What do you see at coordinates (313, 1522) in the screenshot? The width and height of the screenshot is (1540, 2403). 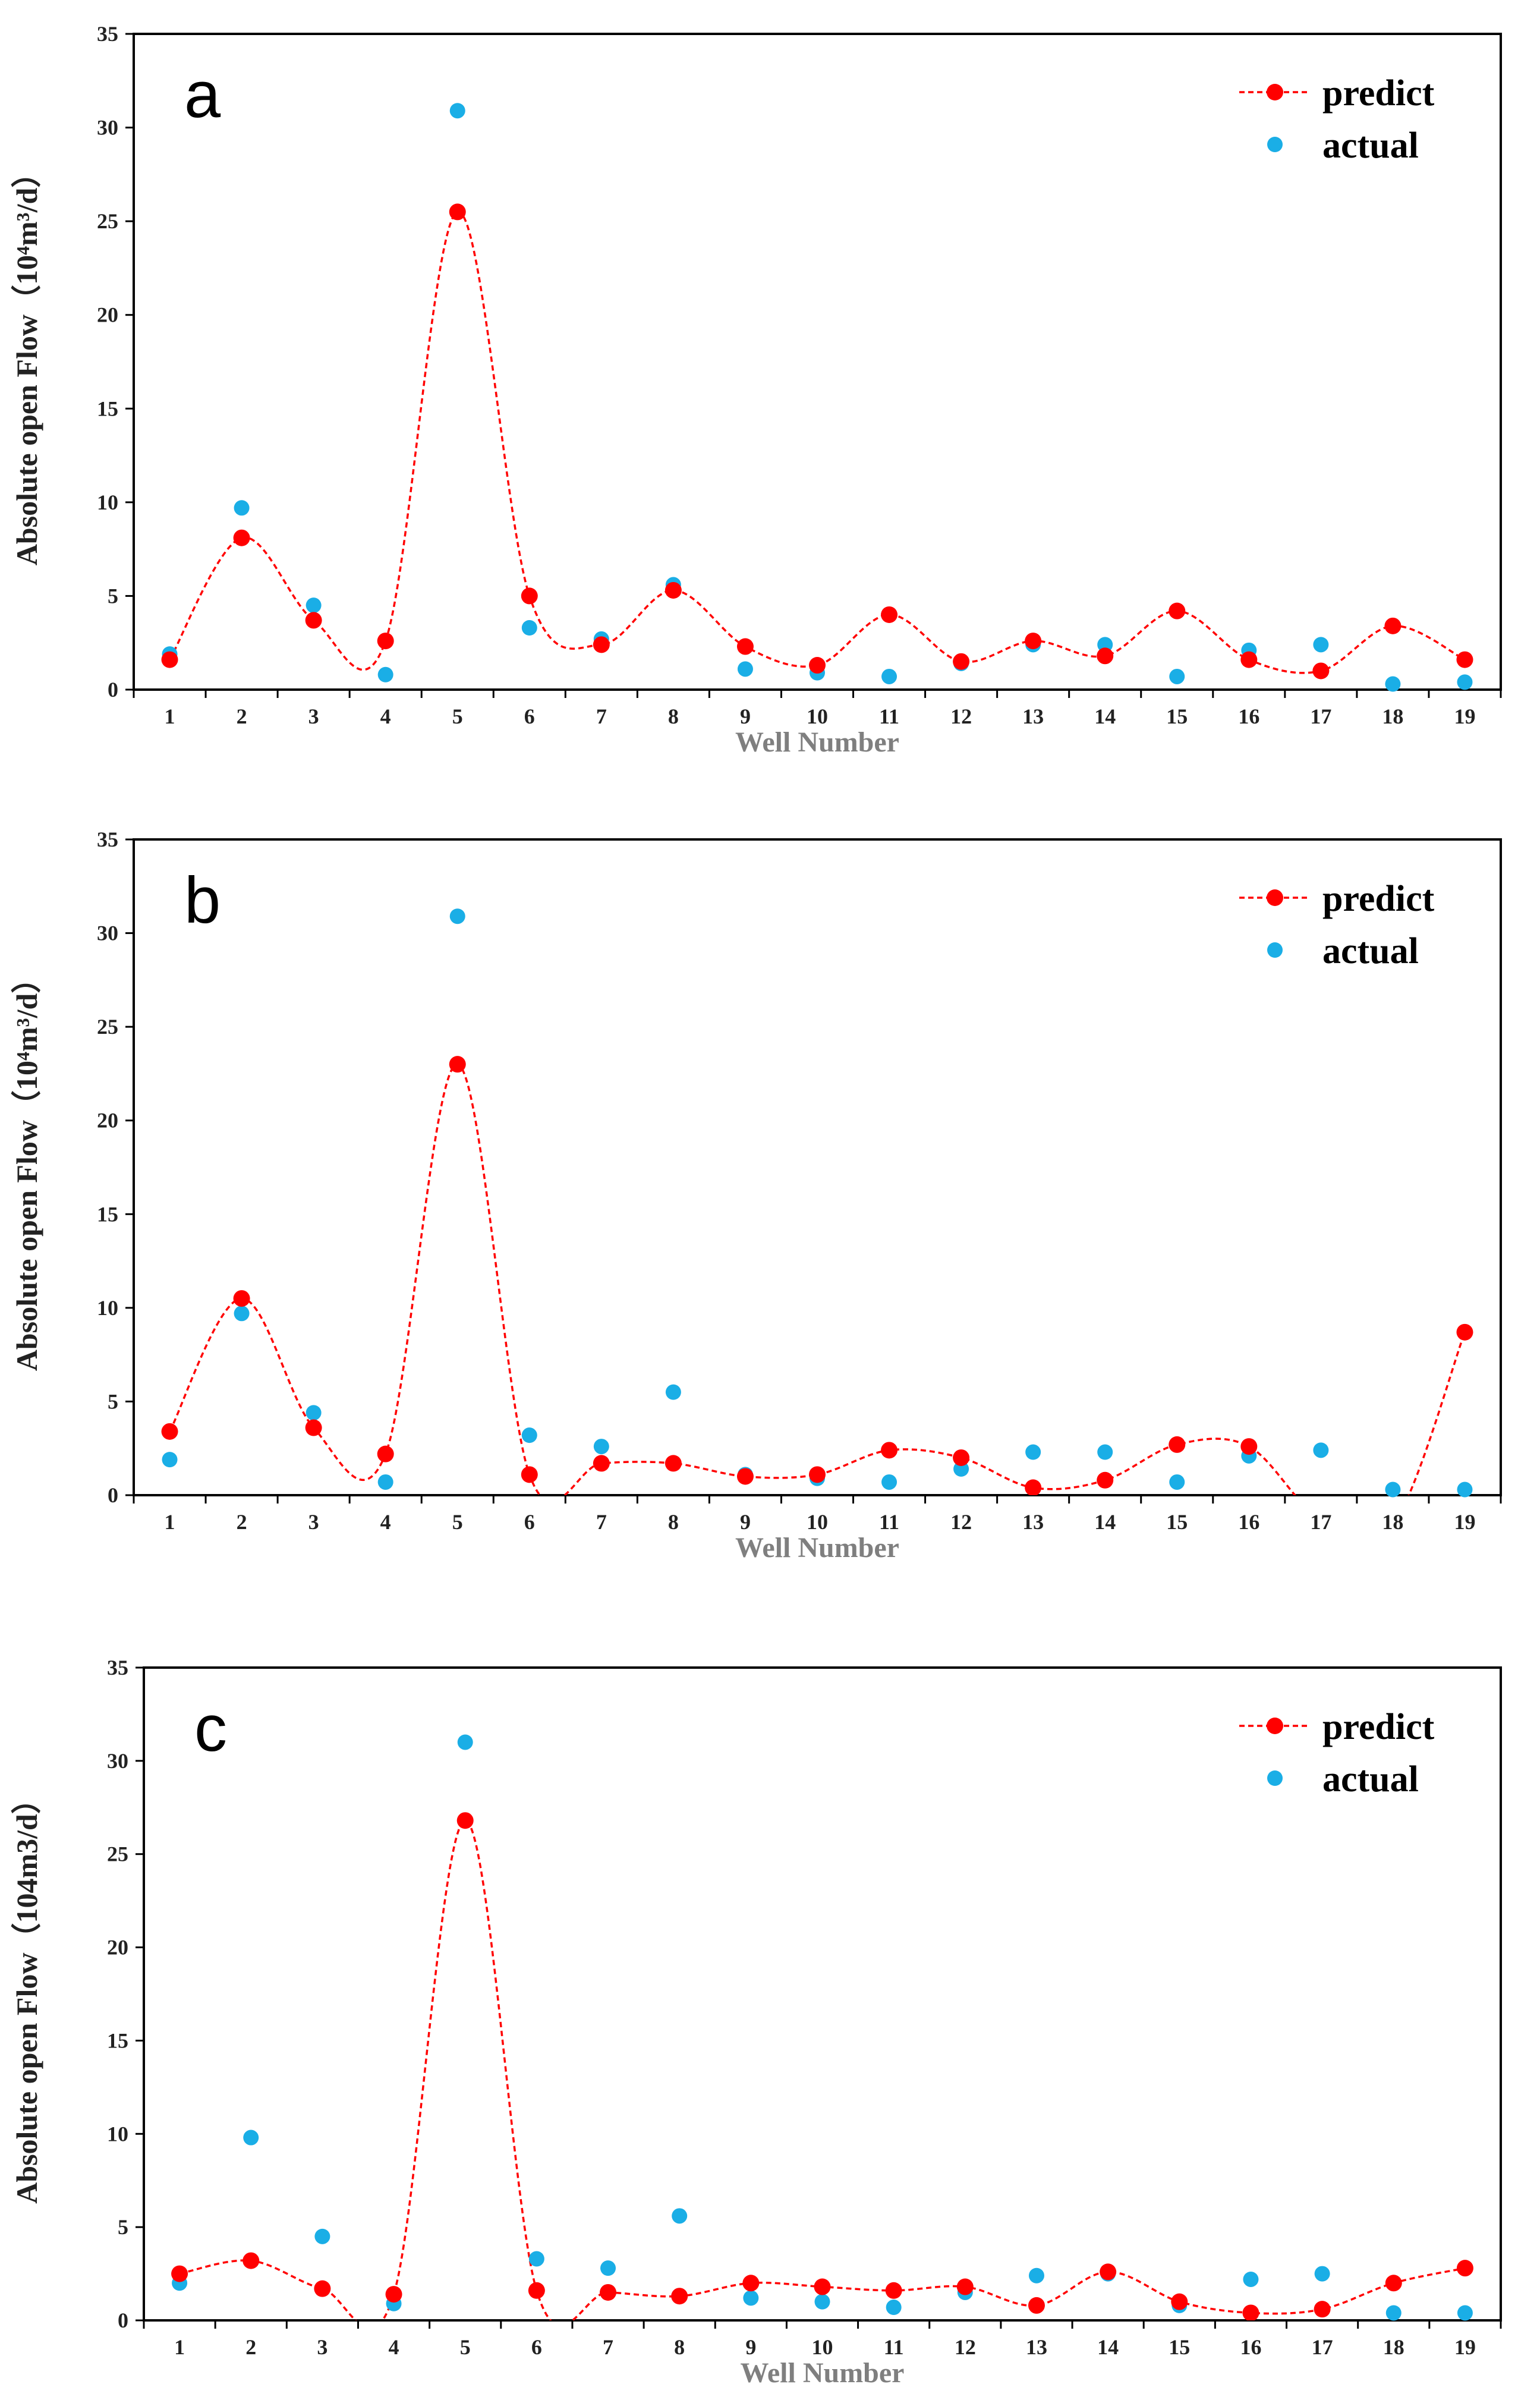 I see `x-tick-label: 3` at bounding box center [313, 1522].